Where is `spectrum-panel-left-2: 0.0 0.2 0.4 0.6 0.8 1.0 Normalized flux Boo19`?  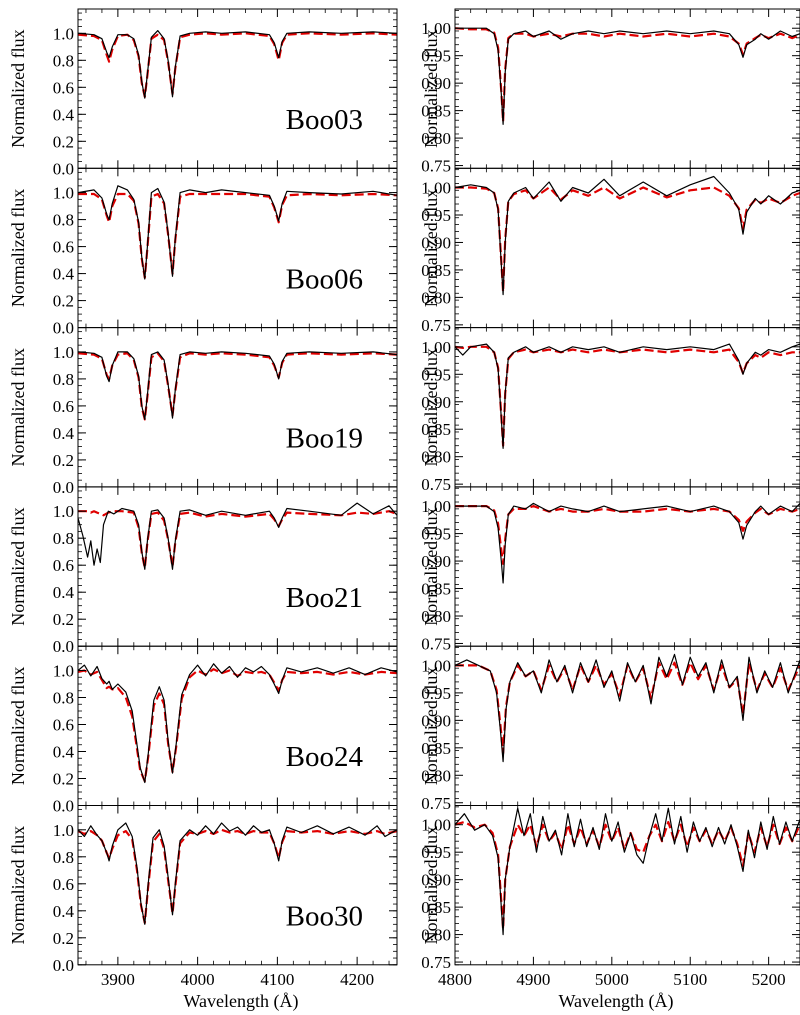 spectrum-panel-left-2: 0.0 0.2 0.4 0.6 0.8 1.0 Normalized flux Boo19 is located at coordinates (203, 412).